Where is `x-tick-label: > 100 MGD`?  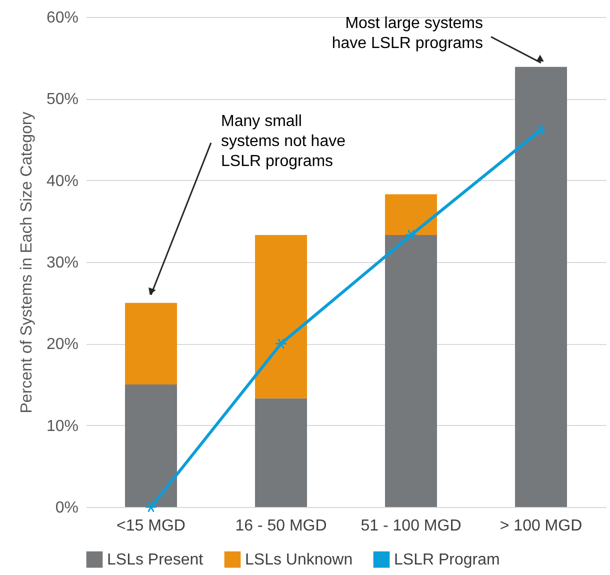 x-tick-label: > 100 MGD is located at coordinates (541, 526).